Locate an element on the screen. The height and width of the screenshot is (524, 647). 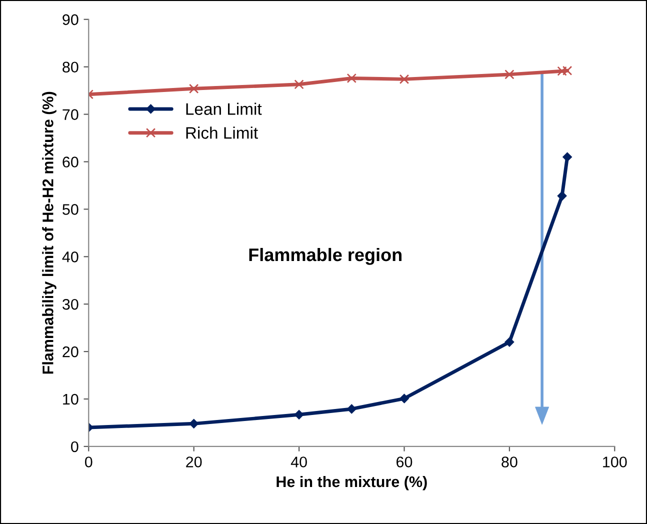
y-axis-title: Flammability limit of He-H2 mixture (%) is located at coordinates (49, 233).